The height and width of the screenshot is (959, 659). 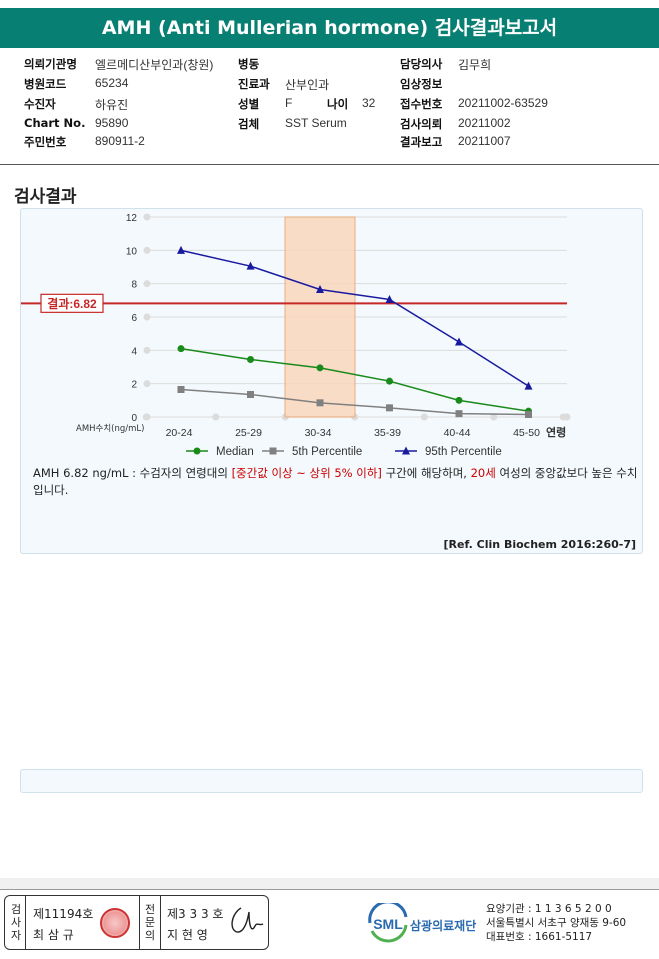 I want to click on patient-value: 하유진, so click(x=112, y=105).